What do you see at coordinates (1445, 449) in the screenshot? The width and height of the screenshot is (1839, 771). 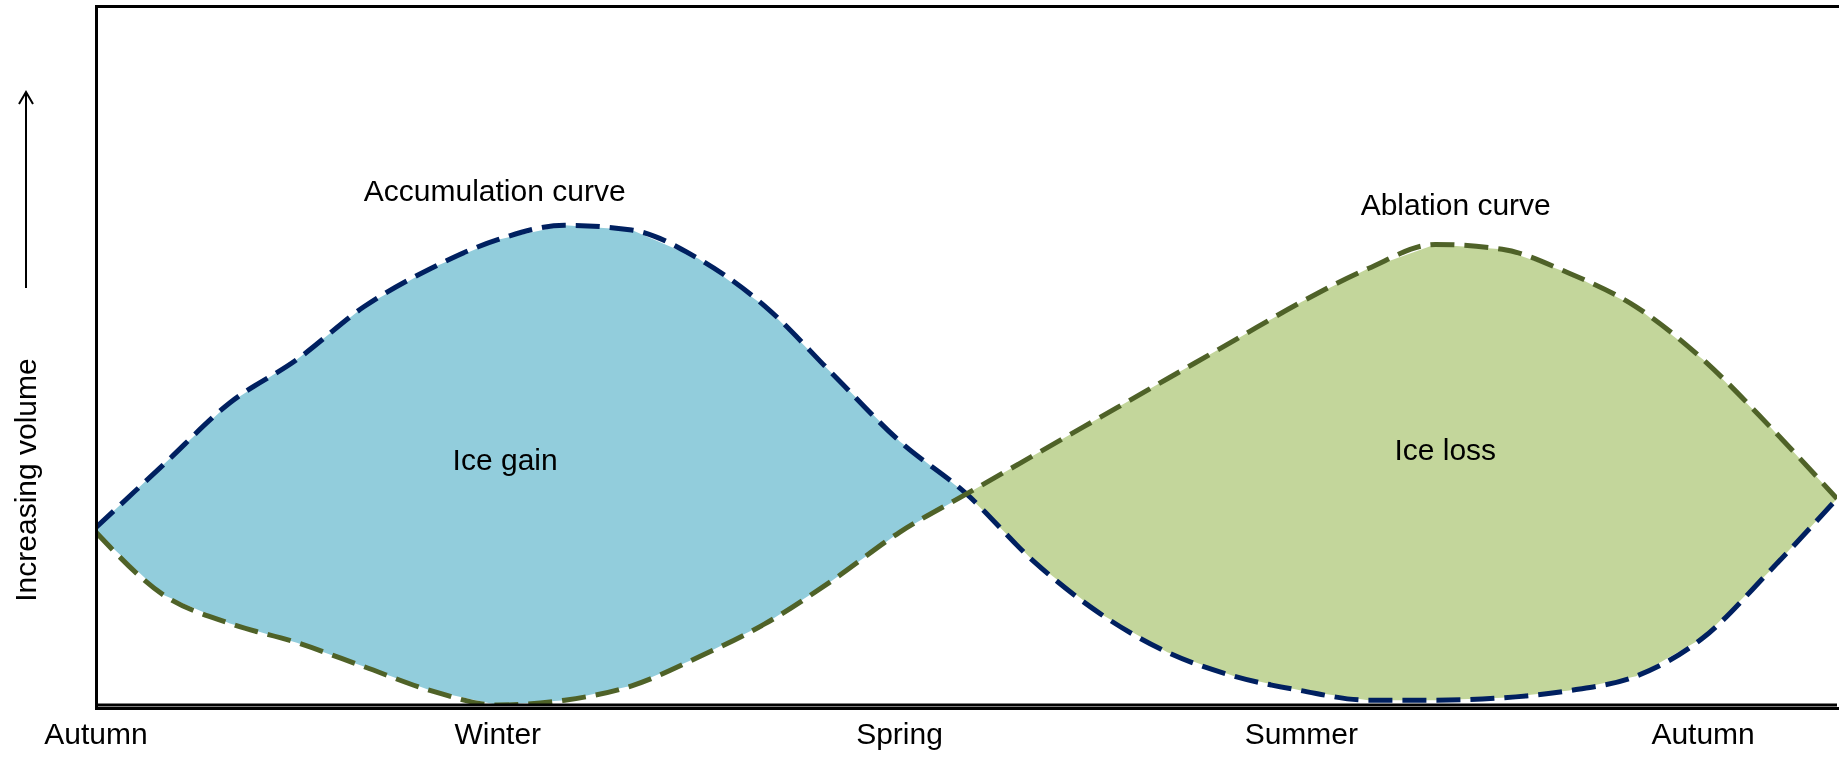 I see `annotation: Ice loss` at bounding box center [1445, 449].